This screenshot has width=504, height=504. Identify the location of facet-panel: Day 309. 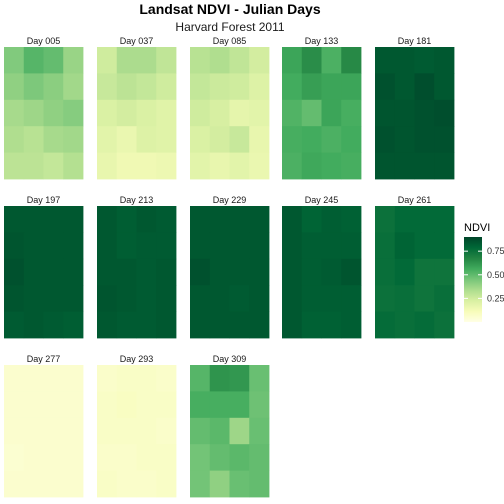
(230, 426).